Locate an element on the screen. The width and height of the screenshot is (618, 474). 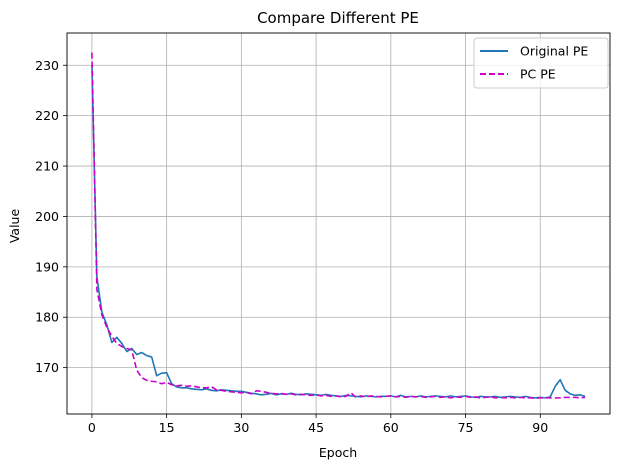
x-tick-label: 30 is located at coordinates (241, 427).